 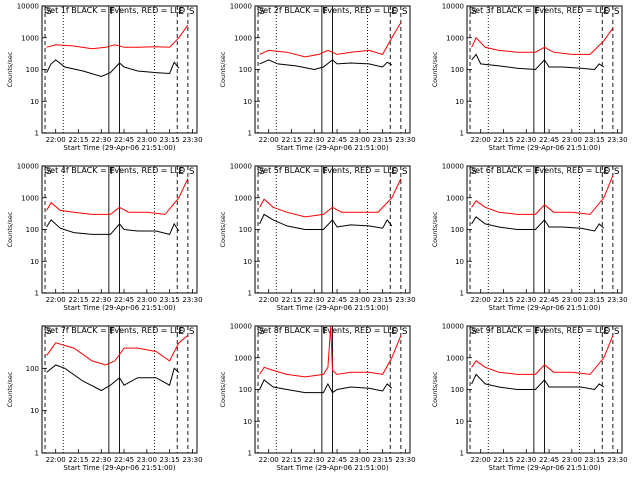 I want to click on chart-title: Det 5f BLACK = Events, RED = LLD, so click(x=327, y=170).